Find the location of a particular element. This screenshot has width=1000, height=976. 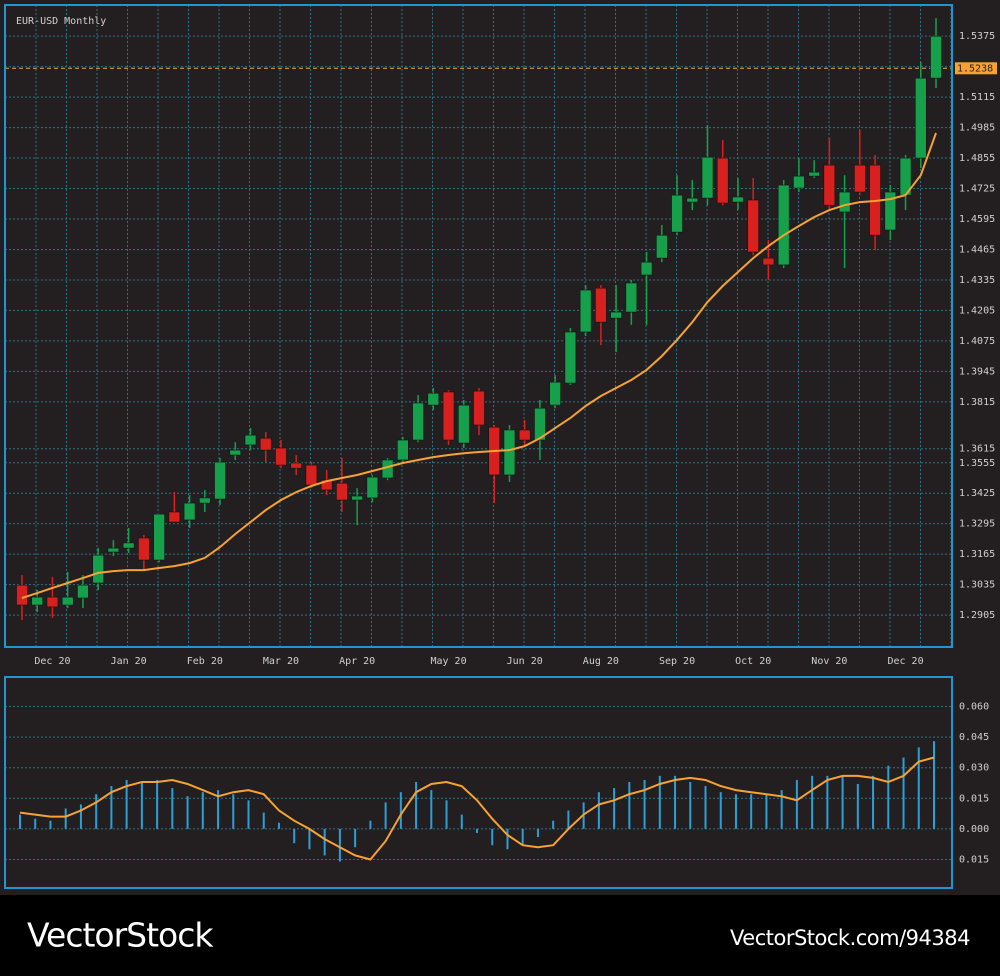

signal-line is located at coordinates (477, 808).